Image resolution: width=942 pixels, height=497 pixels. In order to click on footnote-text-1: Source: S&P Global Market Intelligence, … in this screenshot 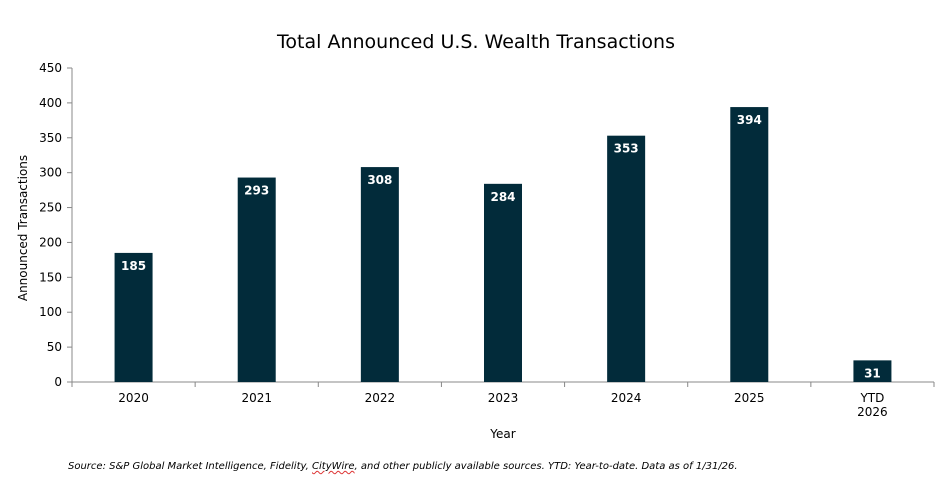, I will do `click(190, 466)`.